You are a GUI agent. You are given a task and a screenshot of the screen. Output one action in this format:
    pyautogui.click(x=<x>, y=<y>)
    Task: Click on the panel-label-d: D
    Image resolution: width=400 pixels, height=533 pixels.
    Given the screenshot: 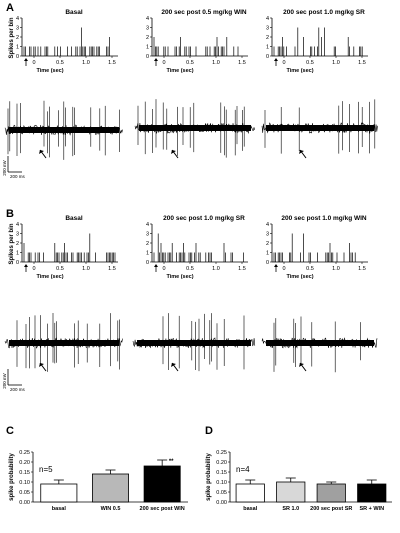 What is the action you would take?
    pyautogui.click(x=209, y=431)
    